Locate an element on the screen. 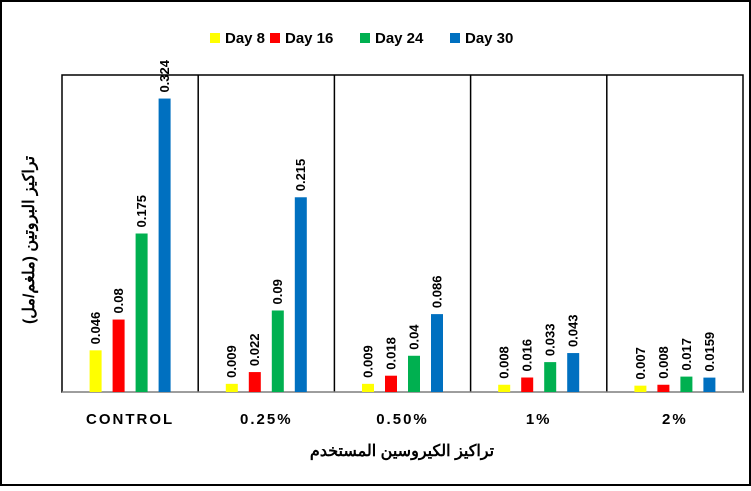 The image size is (751, 491). data-label: 0.033 is located at coordinates (550, 340).